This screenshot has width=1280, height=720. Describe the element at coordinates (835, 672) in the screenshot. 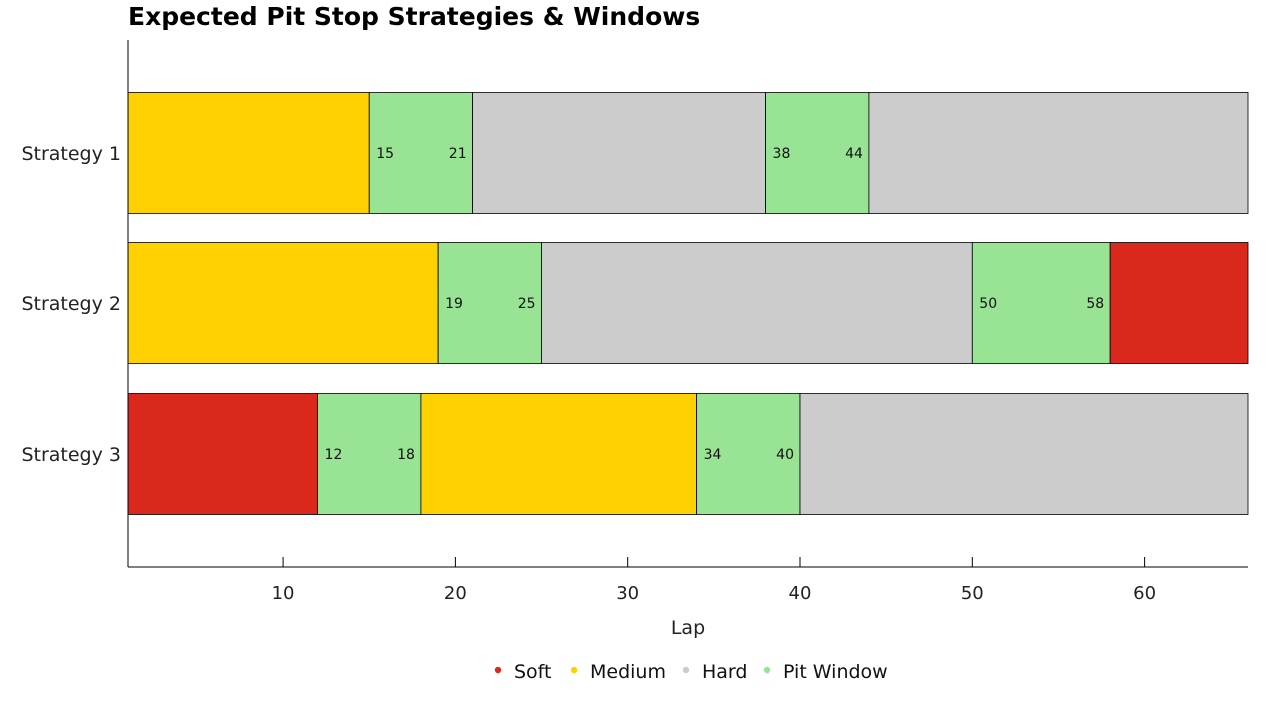

I see `legend-label-pit-window: Pit Window` at that location.